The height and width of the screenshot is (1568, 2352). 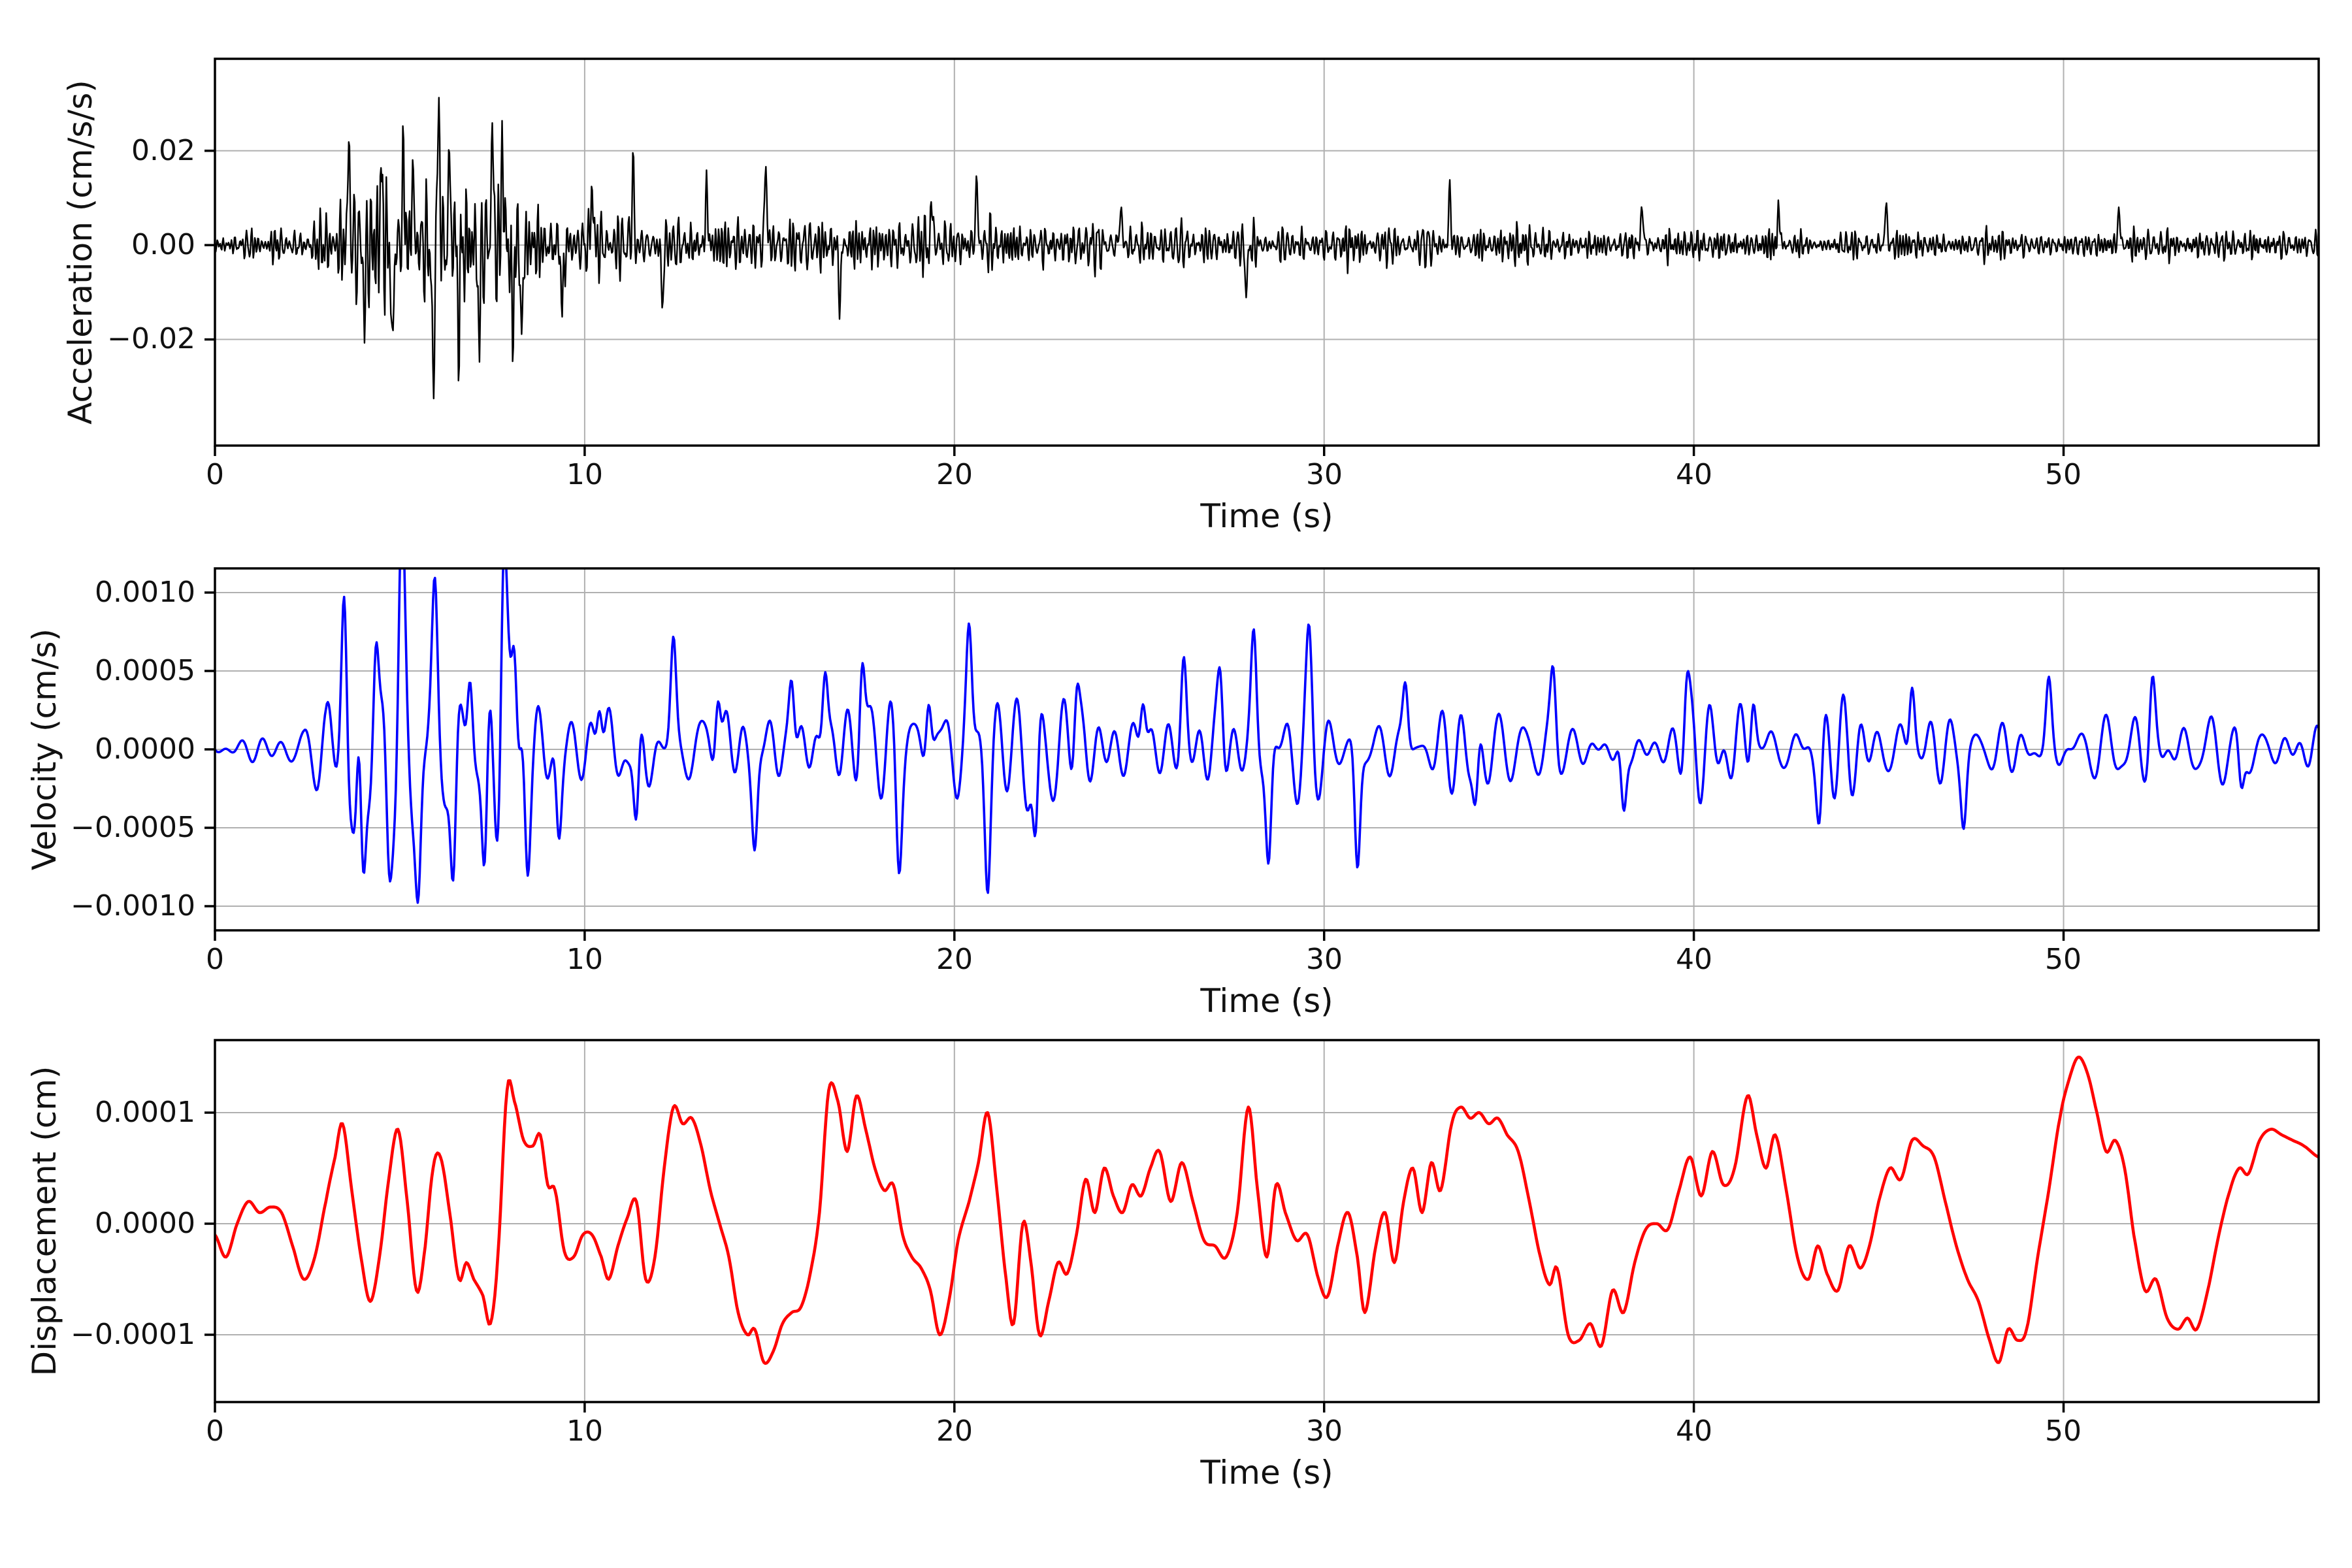 What do you see at coordinates (163, 244) in the screenshot?
I see `y-tick-label: 0.00` at bounding box center [163, 244].